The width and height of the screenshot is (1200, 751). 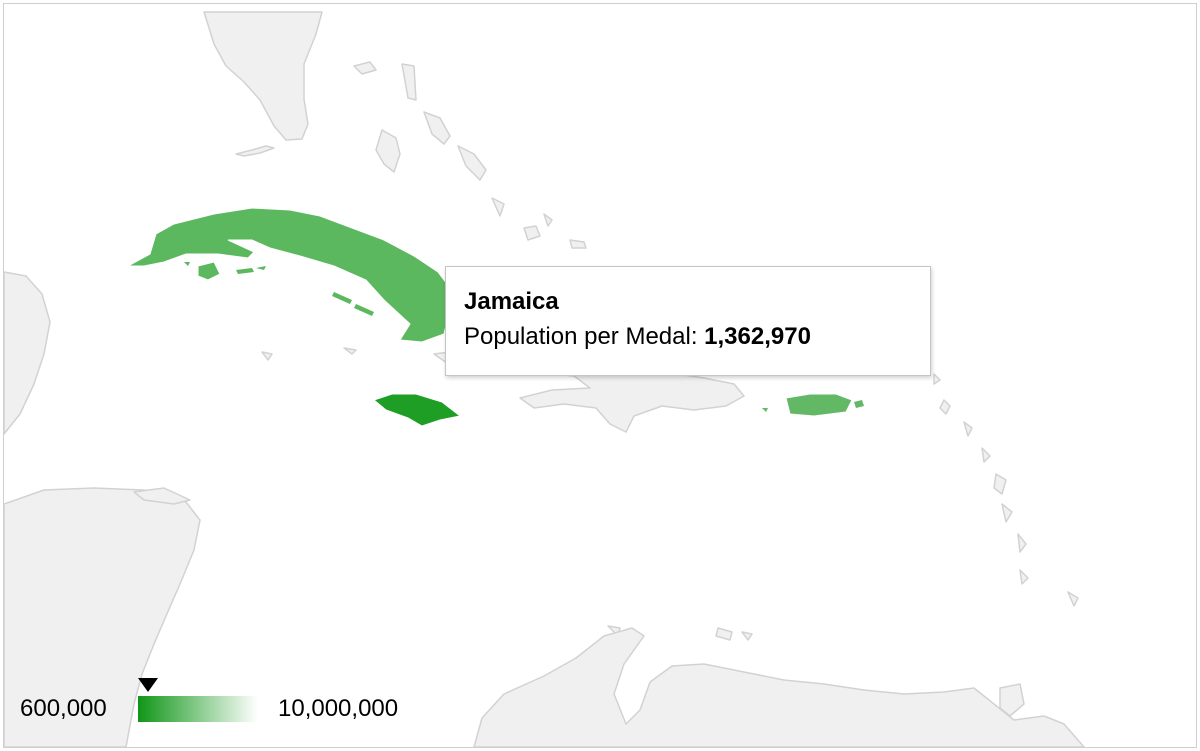 What do you see at coordinates (578, 244) in the screenshot?
I see `region-turks-caicos` at bounding box center [578, 244].